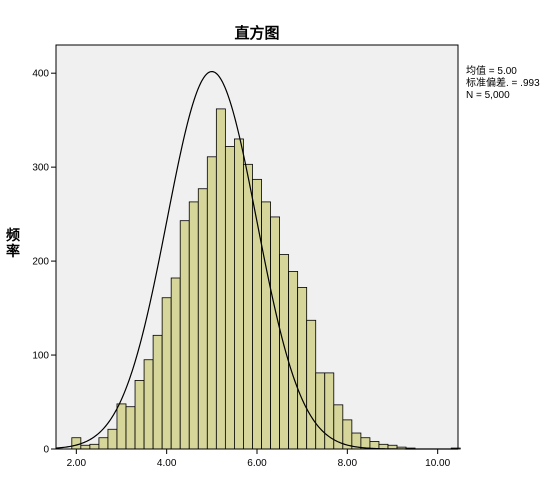 The image size is (559, 477). Describe the element at coordinates (40, 74) in the screenshot. I see `y-tick-label: 400` at that location.